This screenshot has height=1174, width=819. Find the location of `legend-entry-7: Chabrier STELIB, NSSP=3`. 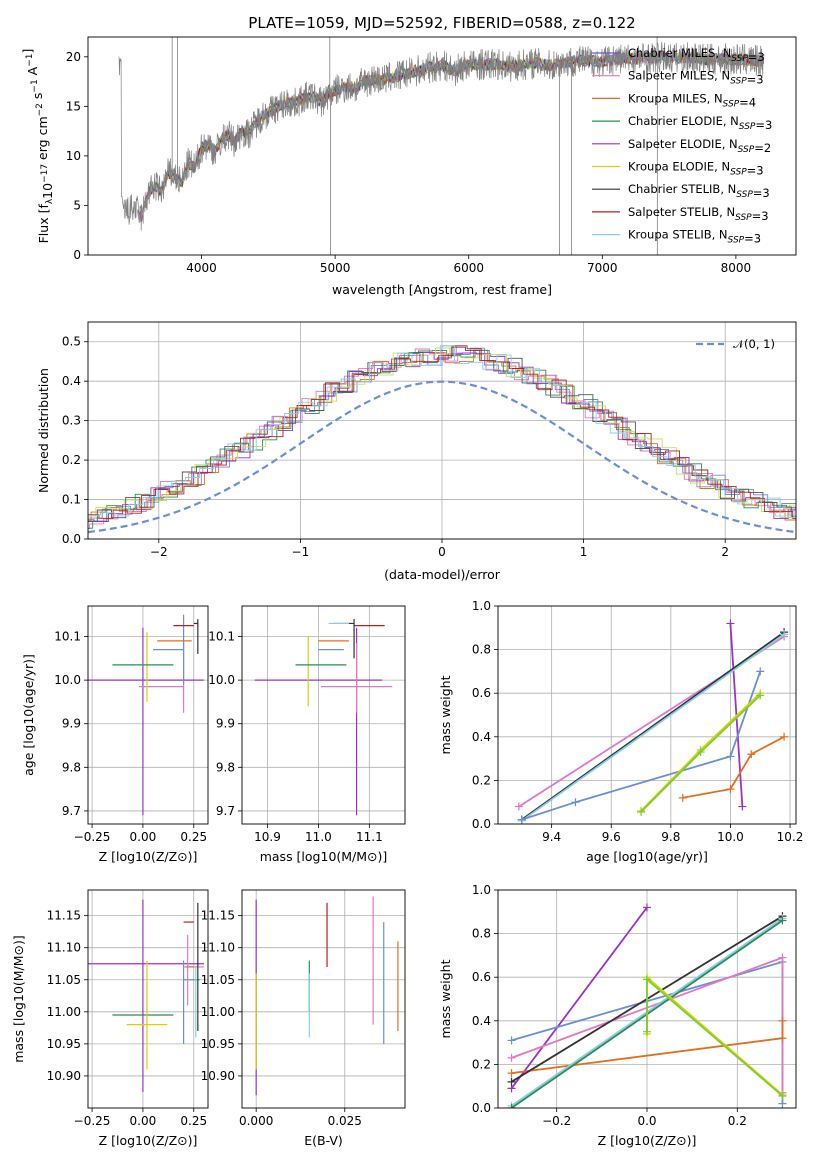

legend-entry-7: Chabrier STELIB, NSSP=3 is located at coordinates (699, 191).